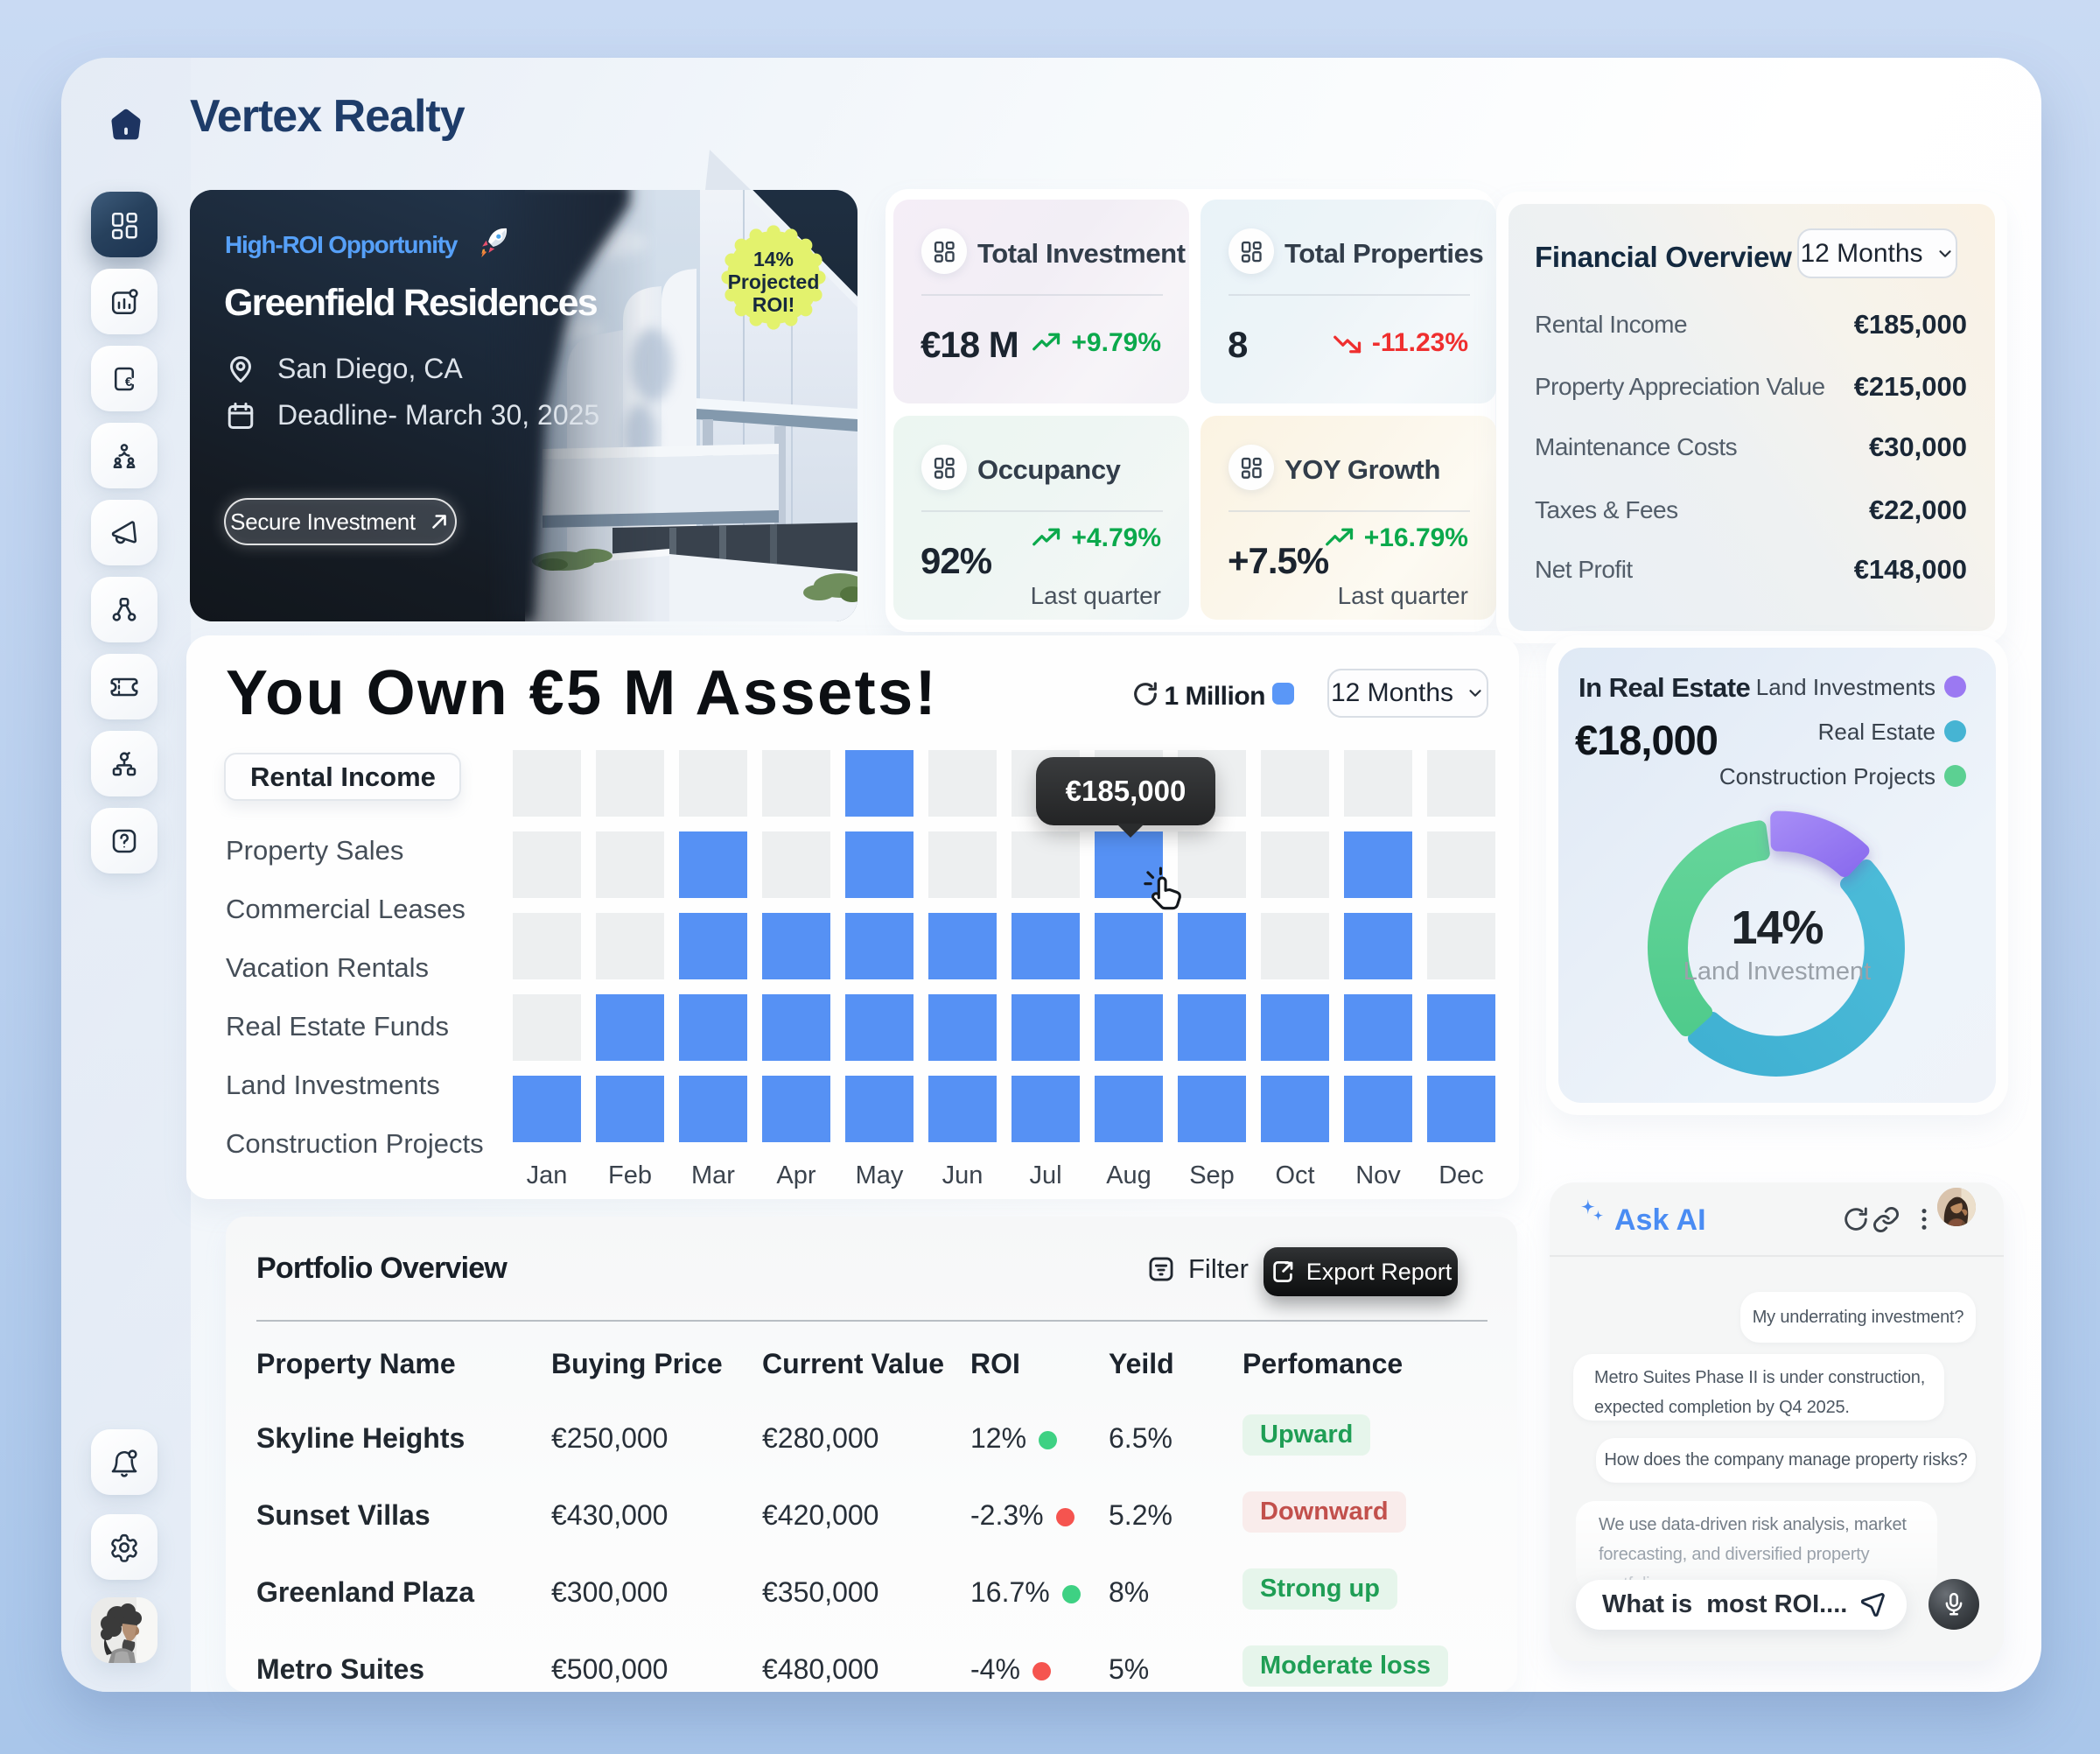 This screenshot has height=1754, width=2100. I want to click on svg-text: Projected, so click(774, 281).